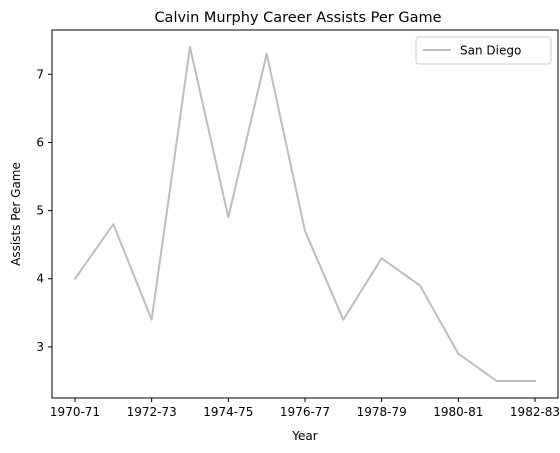  I want to click on chart-title: Calvin Murphy Career Assists Per Game, so click(297, 18).